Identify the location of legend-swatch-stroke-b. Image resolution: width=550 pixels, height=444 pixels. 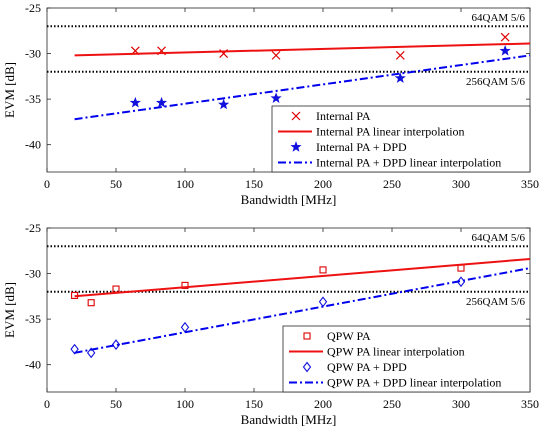
(296, 116).